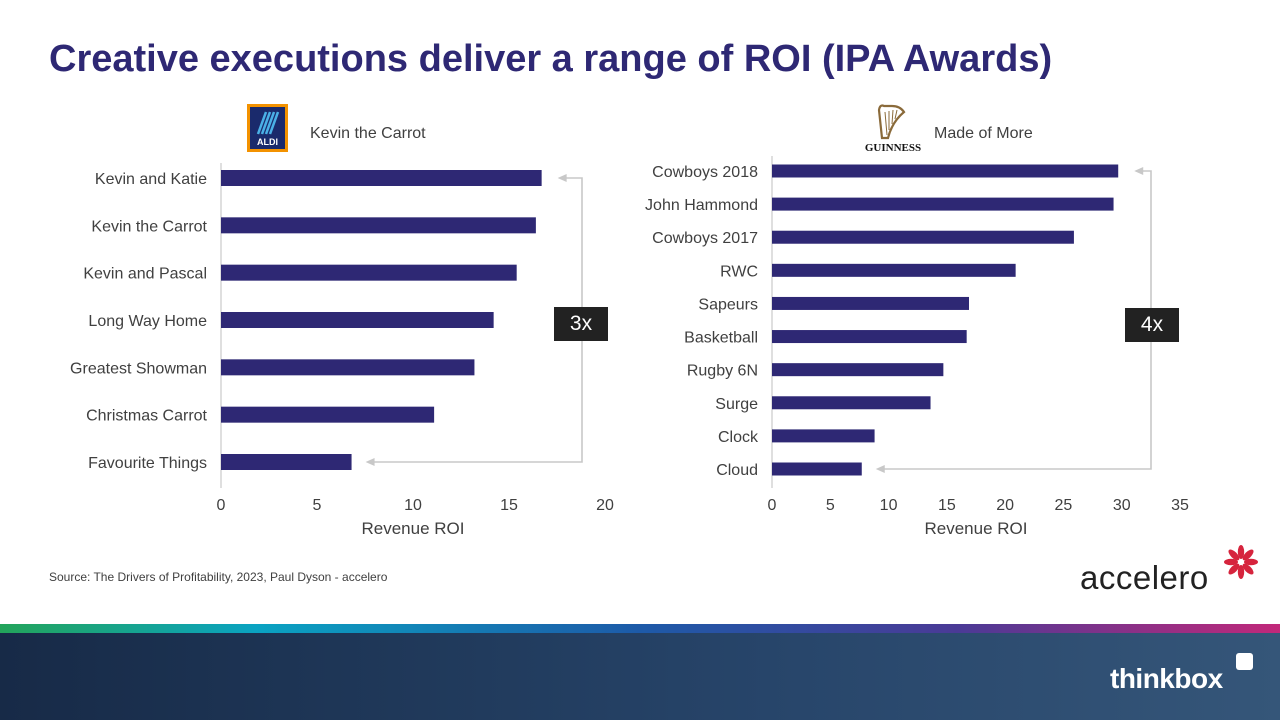  What do you see at coordinates (739, 271) in the screenshot?
I see `guinness-category-label: RWC` at bounding box center [739, 271].